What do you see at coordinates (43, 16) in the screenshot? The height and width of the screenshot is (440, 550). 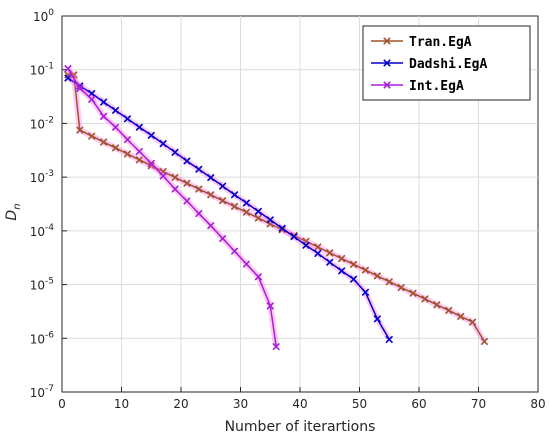 I see `y-tick-label: 10⁰` at bounding box center [43, 16].